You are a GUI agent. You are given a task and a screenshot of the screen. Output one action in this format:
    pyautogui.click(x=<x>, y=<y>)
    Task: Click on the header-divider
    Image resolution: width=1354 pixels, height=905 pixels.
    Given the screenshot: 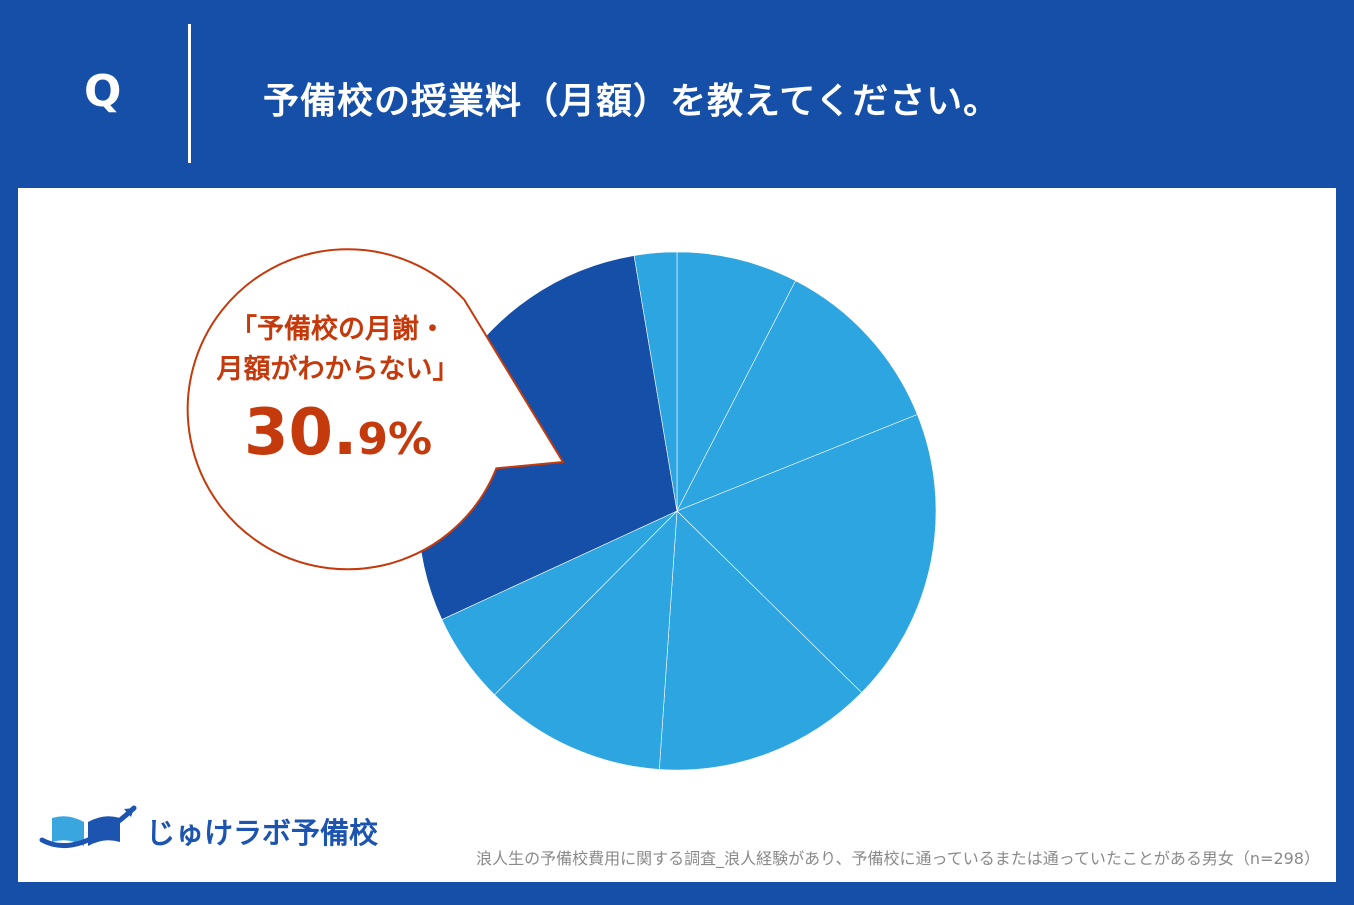 What is the action you would take?
    pyautogui.click(x=189, y=93)
    